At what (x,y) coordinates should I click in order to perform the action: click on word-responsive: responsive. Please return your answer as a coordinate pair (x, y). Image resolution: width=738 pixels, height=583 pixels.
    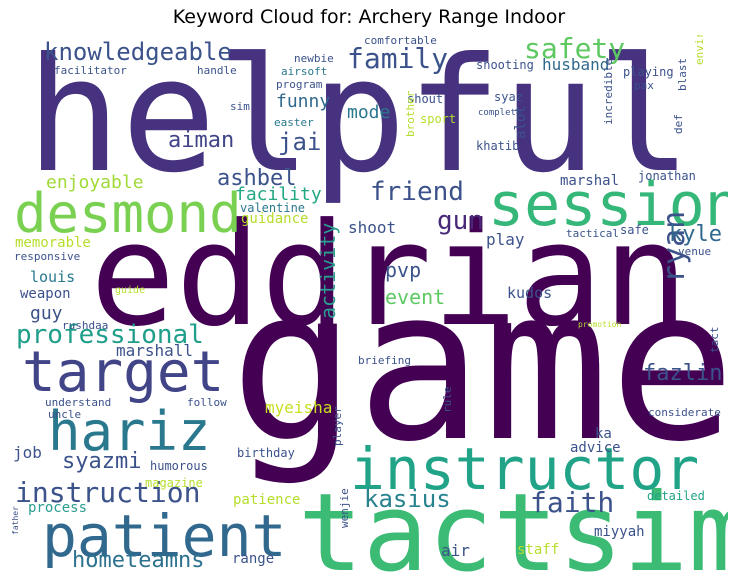
    Looking at the image, I should click on (47, 256).